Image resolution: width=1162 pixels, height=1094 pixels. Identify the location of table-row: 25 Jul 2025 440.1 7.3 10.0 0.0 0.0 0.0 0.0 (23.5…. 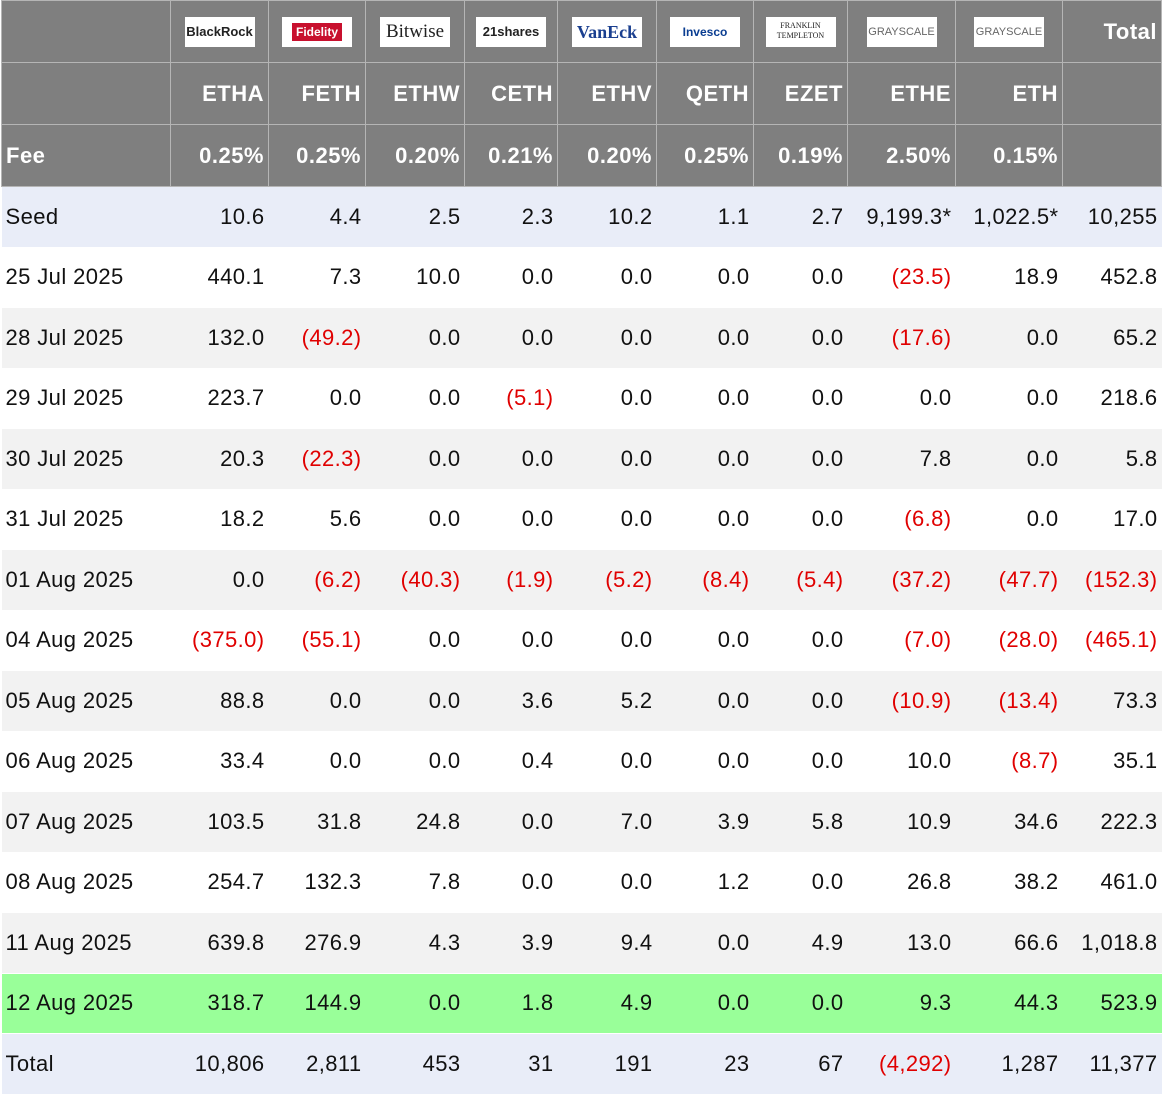
(581, 277).